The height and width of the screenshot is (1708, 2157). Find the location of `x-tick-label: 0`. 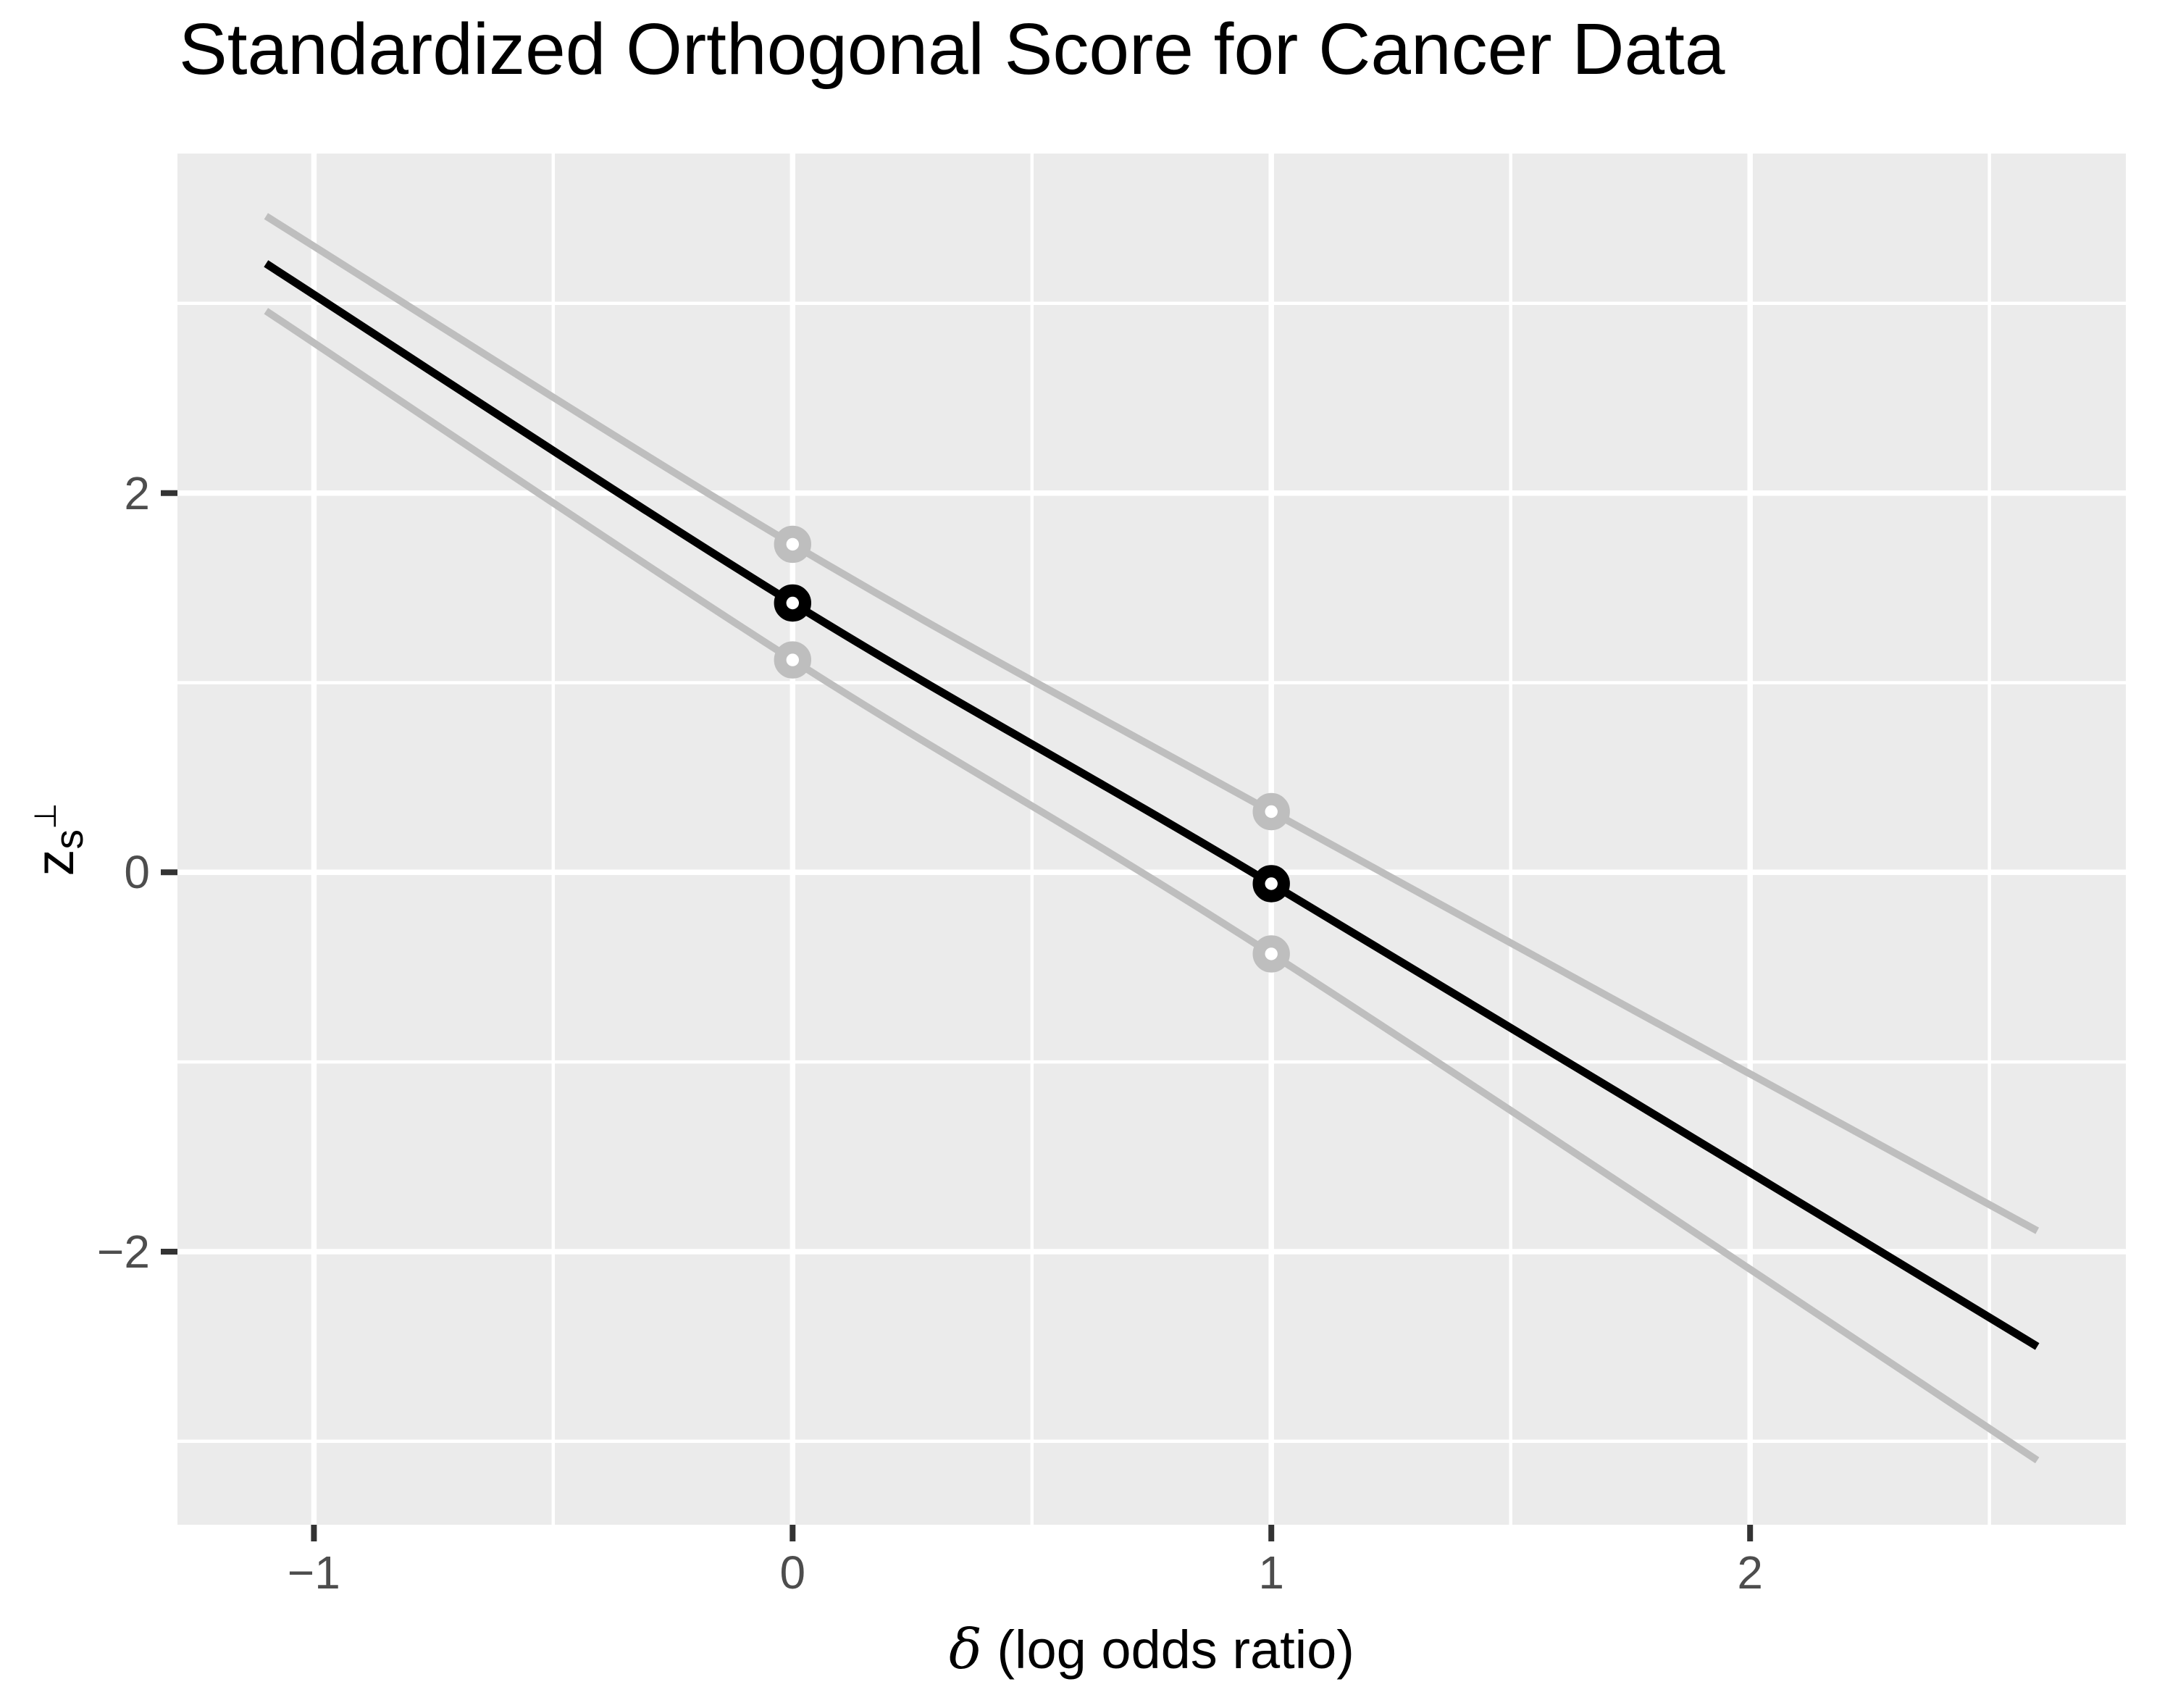

x-tick-label: 0 is located at coordinates (793, 1573).